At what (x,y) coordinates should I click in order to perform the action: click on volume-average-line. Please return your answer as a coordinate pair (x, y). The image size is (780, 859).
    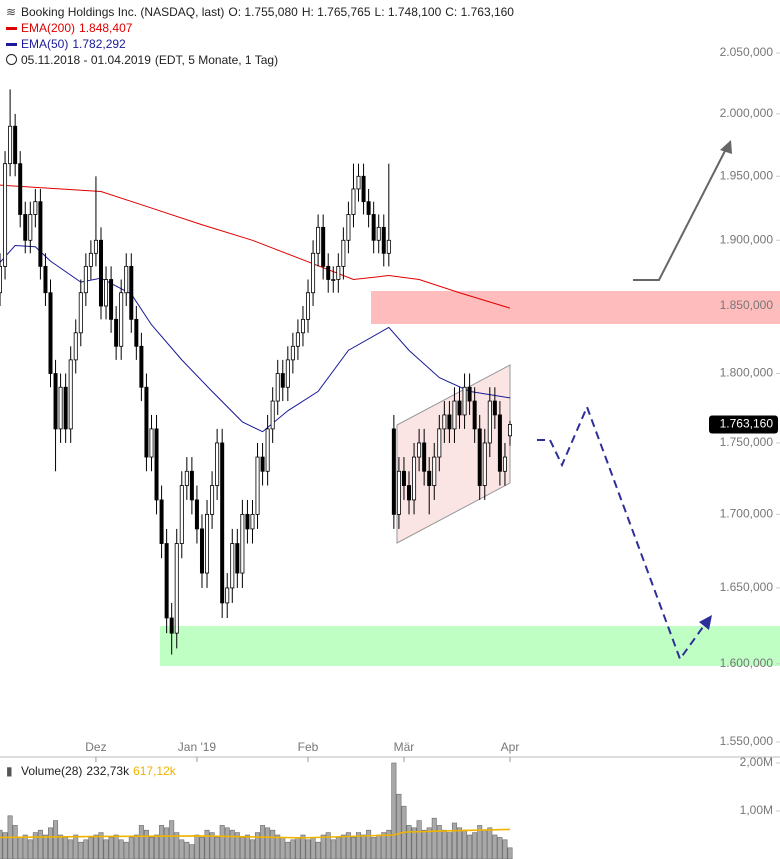
    Looking at the image, I should click on (255, 833).